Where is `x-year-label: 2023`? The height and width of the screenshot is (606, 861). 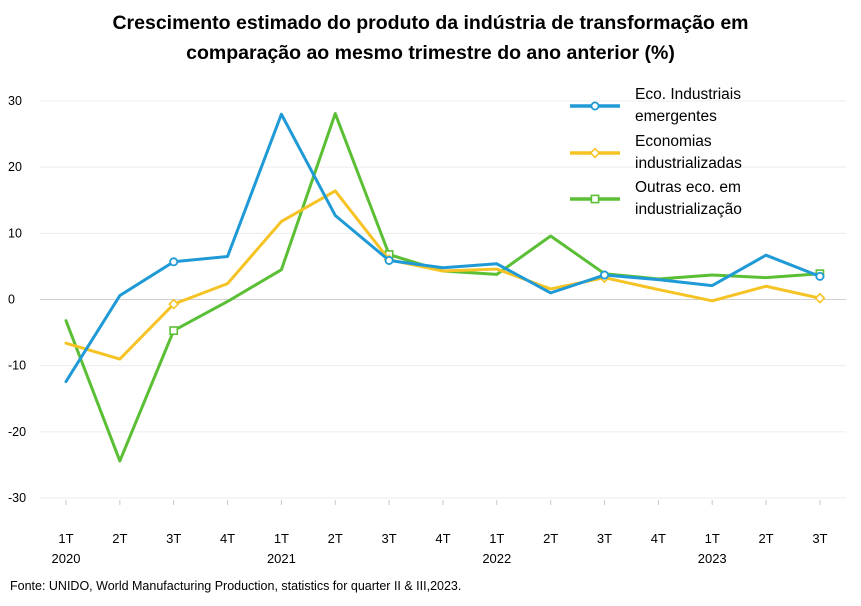
x-year-label: 2023 is located at coordinates (712, 558).